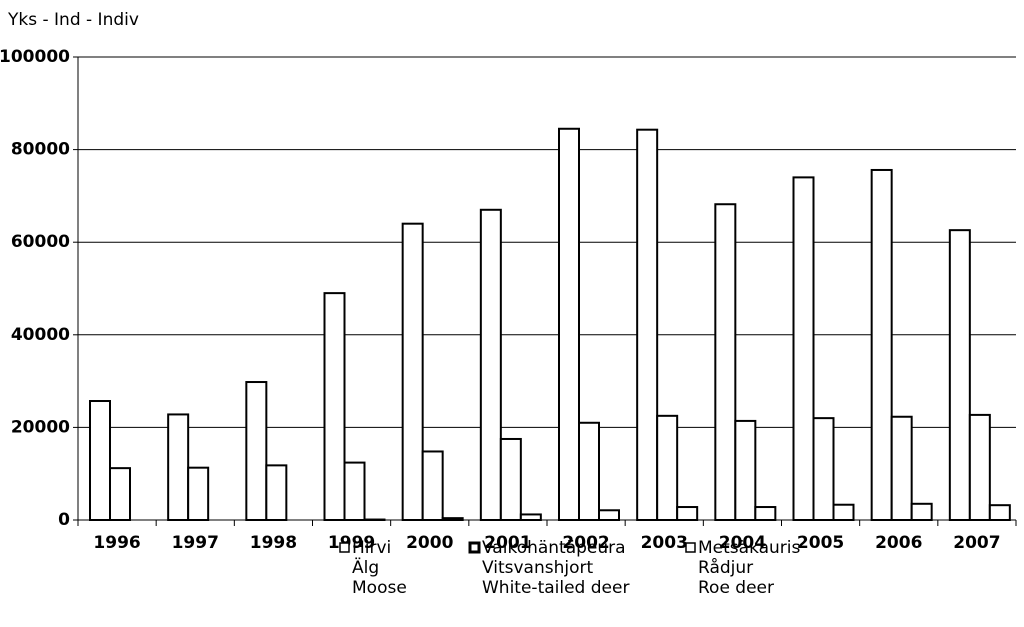 This screenshot has height=627, width=1024. What do you see at coordinates (507, 543) in the screenshot?
I see `x-tick-label: 2001` at bounding box center [507, 543].